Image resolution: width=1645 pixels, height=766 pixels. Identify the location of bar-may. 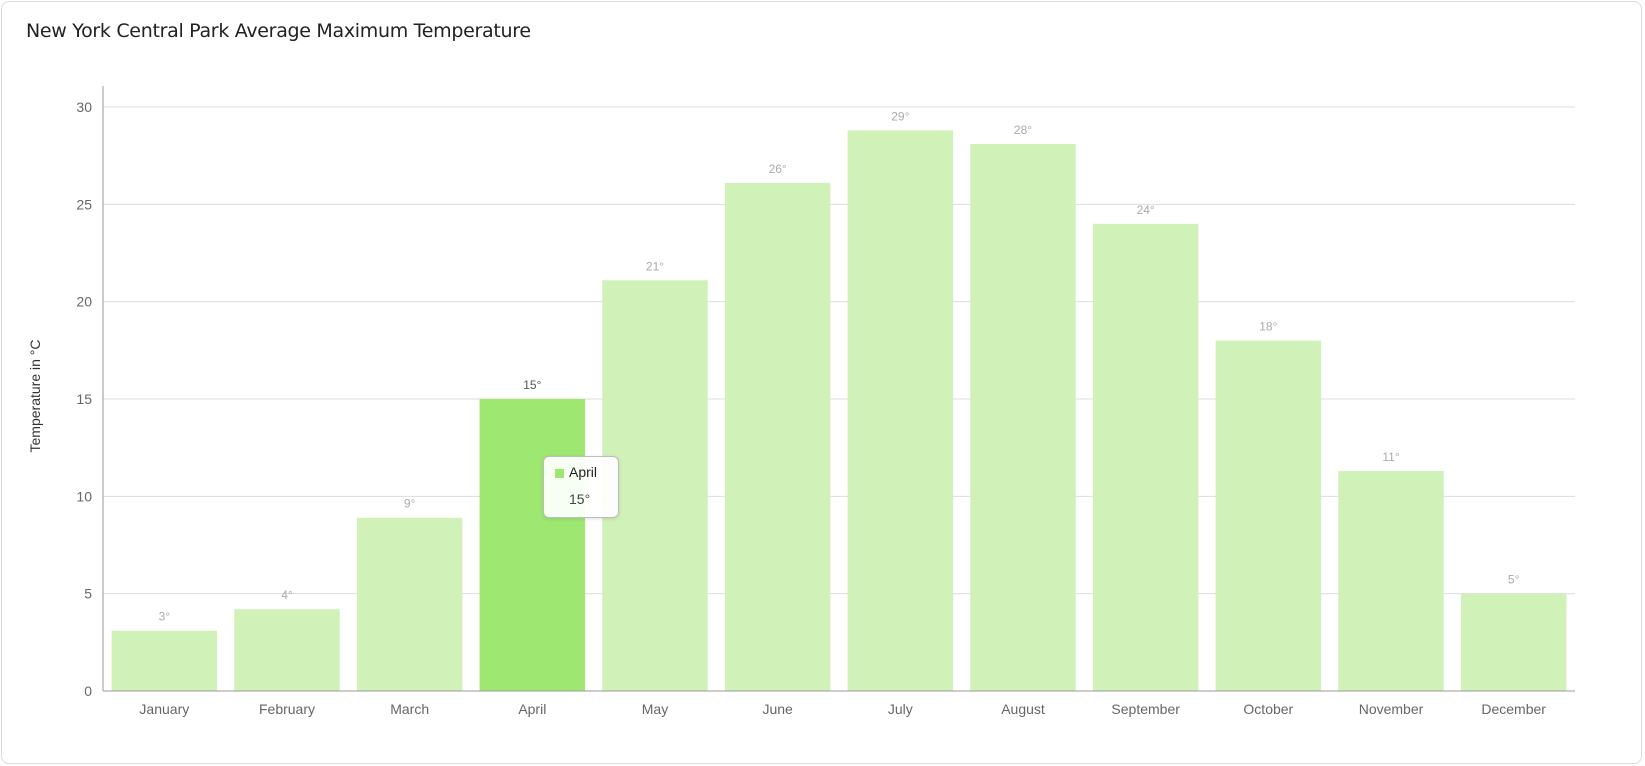
(655, 485).